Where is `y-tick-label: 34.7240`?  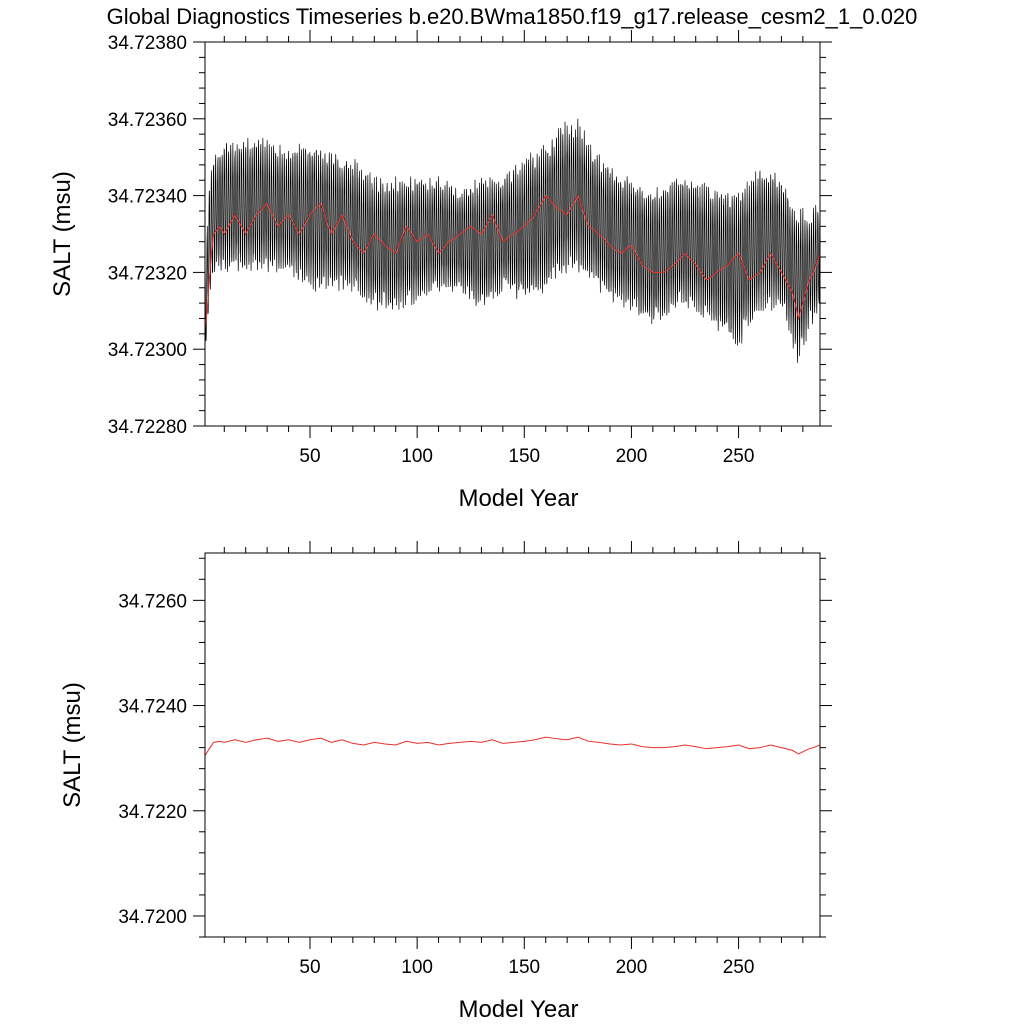 y-tick-label: 34.7240 is located at coordinates (152, 707).